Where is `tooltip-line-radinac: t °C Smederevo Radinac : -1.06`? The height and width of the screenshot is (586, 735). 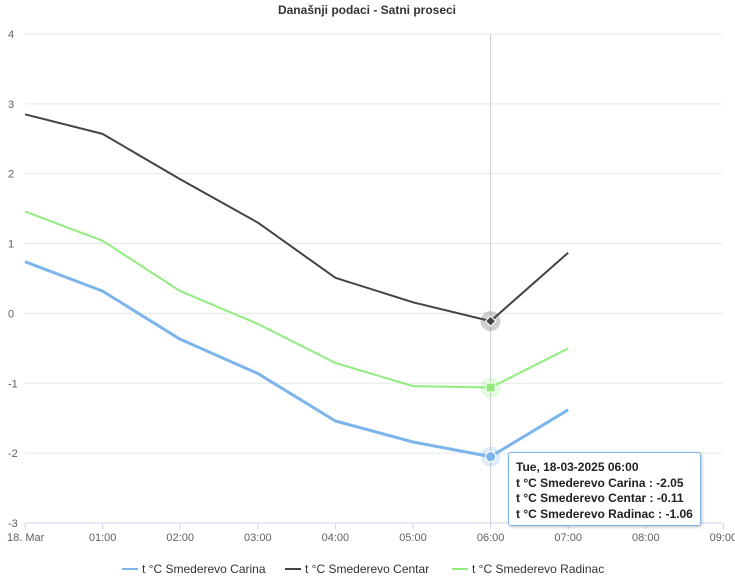
tooltip-line-radinac: t °C Smederevo Radinac : -1.06 is located at coordinates (604, 513).